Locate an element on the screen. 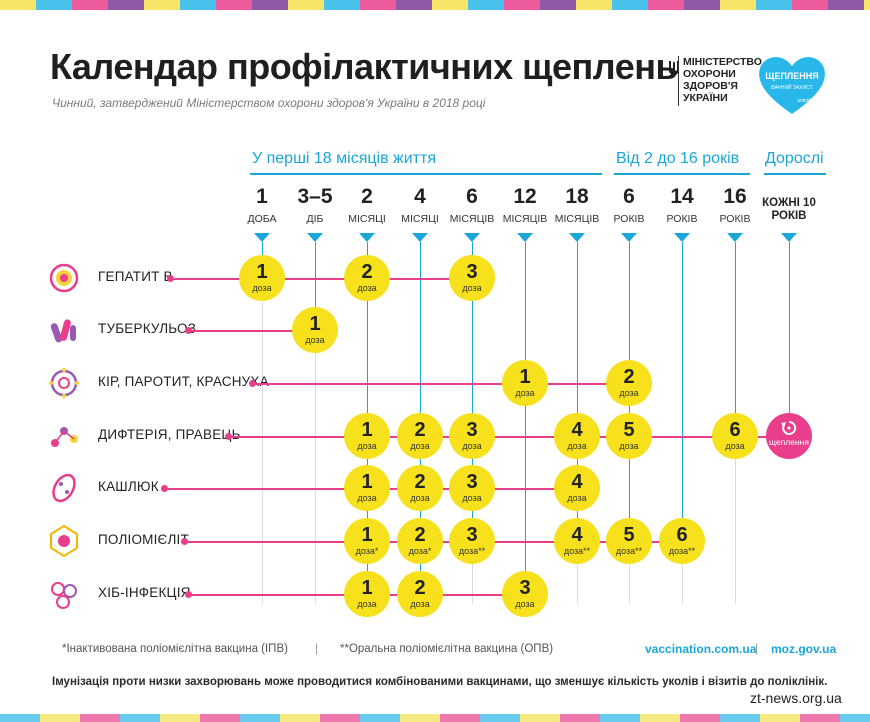 The height and width of the screenshot is (722, 870). age-unit-4: МІСЯЦІВ is located at coordinates (472, 219).